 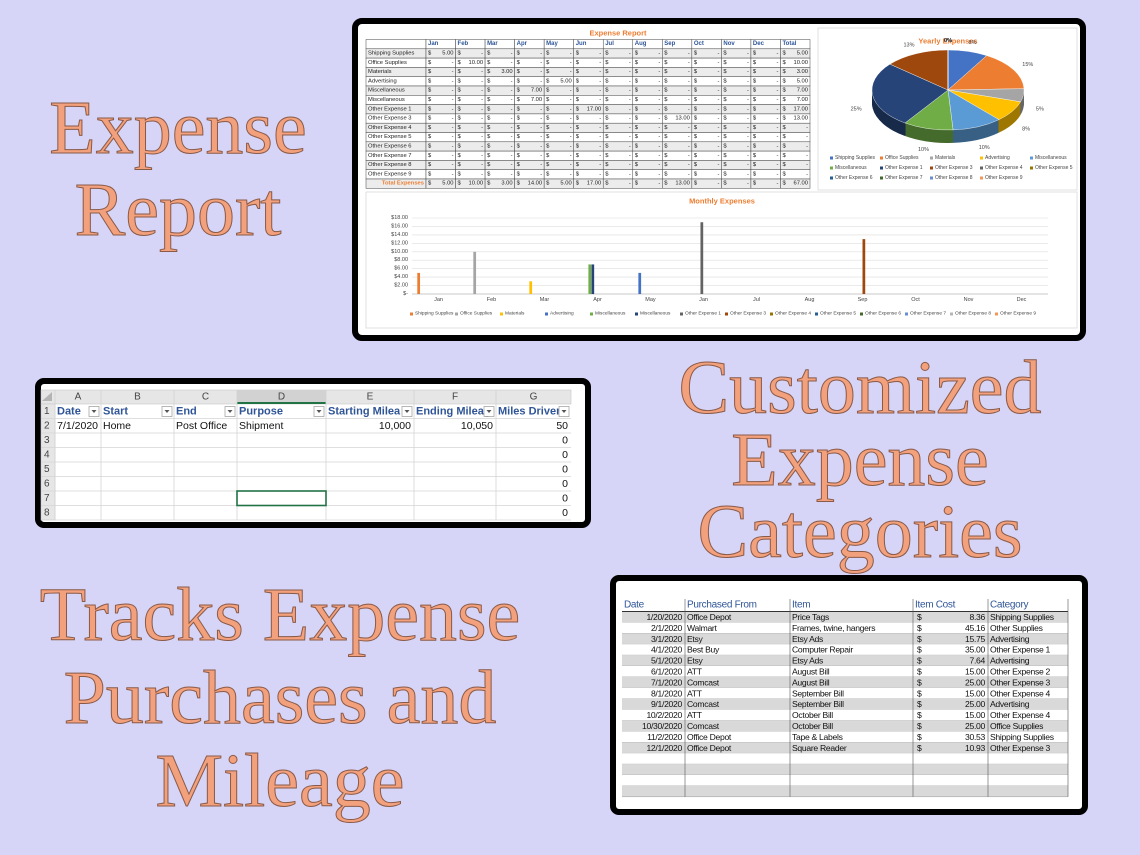 What do you see at coordinates (640, 283) in the screenshot?
I see `bar` at bounding box center [640, 283].